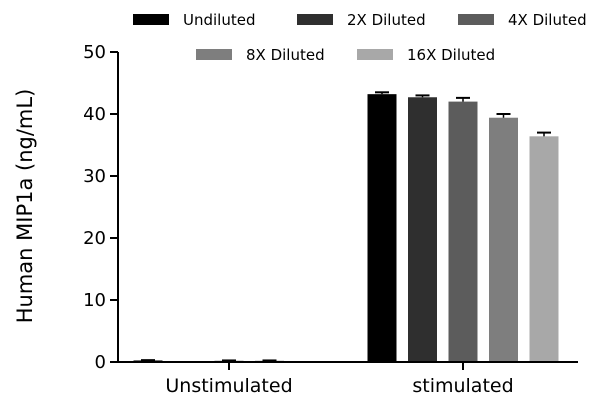 The width and height of the screenshot is (595, 398). I want to click on legend-label: Undiluted, so click(219, 20).